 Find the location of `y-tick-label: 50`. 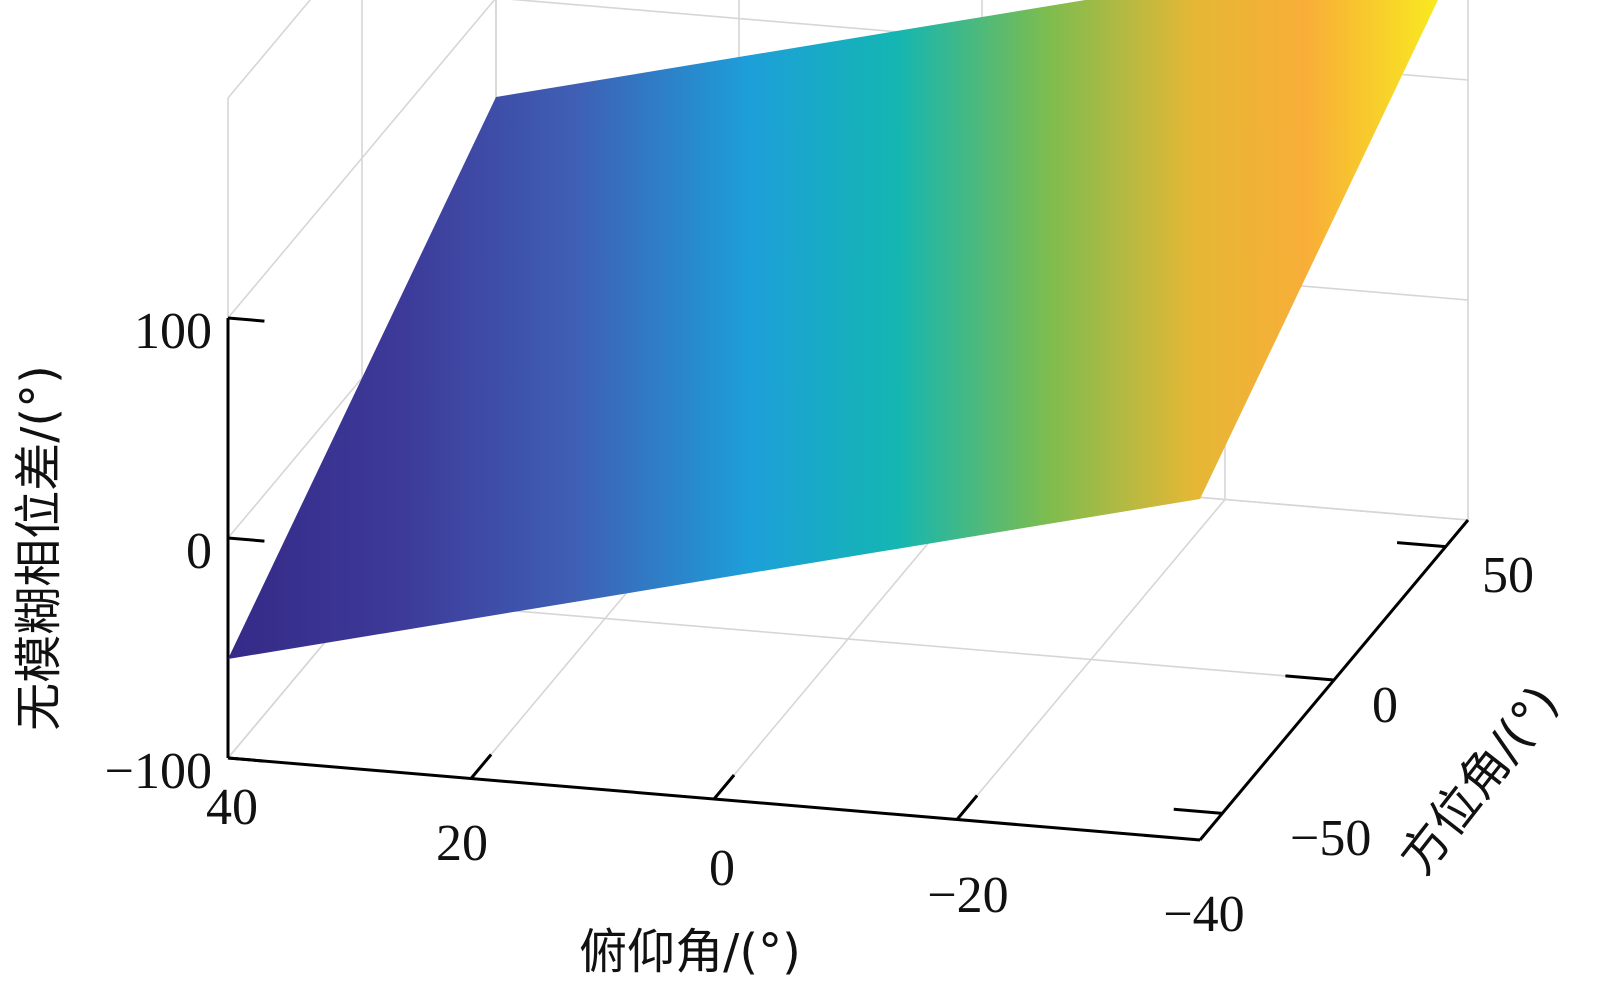

y-tick-label: 50 is located at coordinates (1508, 575).